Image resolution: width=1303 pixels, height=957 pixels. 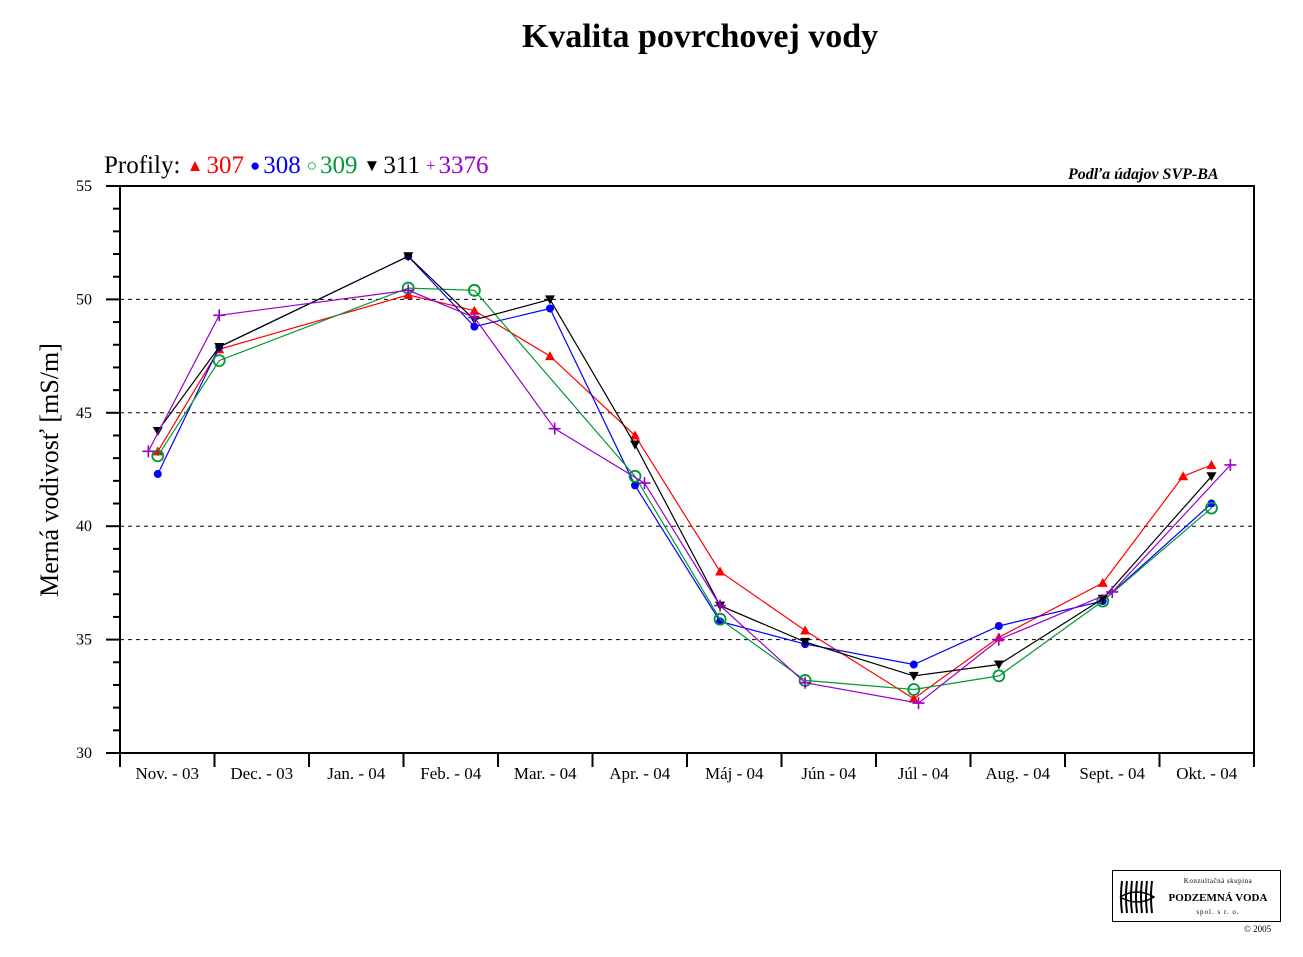 What do you see at coordinates (84, 526) in the screenshot?
I see `y-tick-label: 40` at bounding box center [84, 526].